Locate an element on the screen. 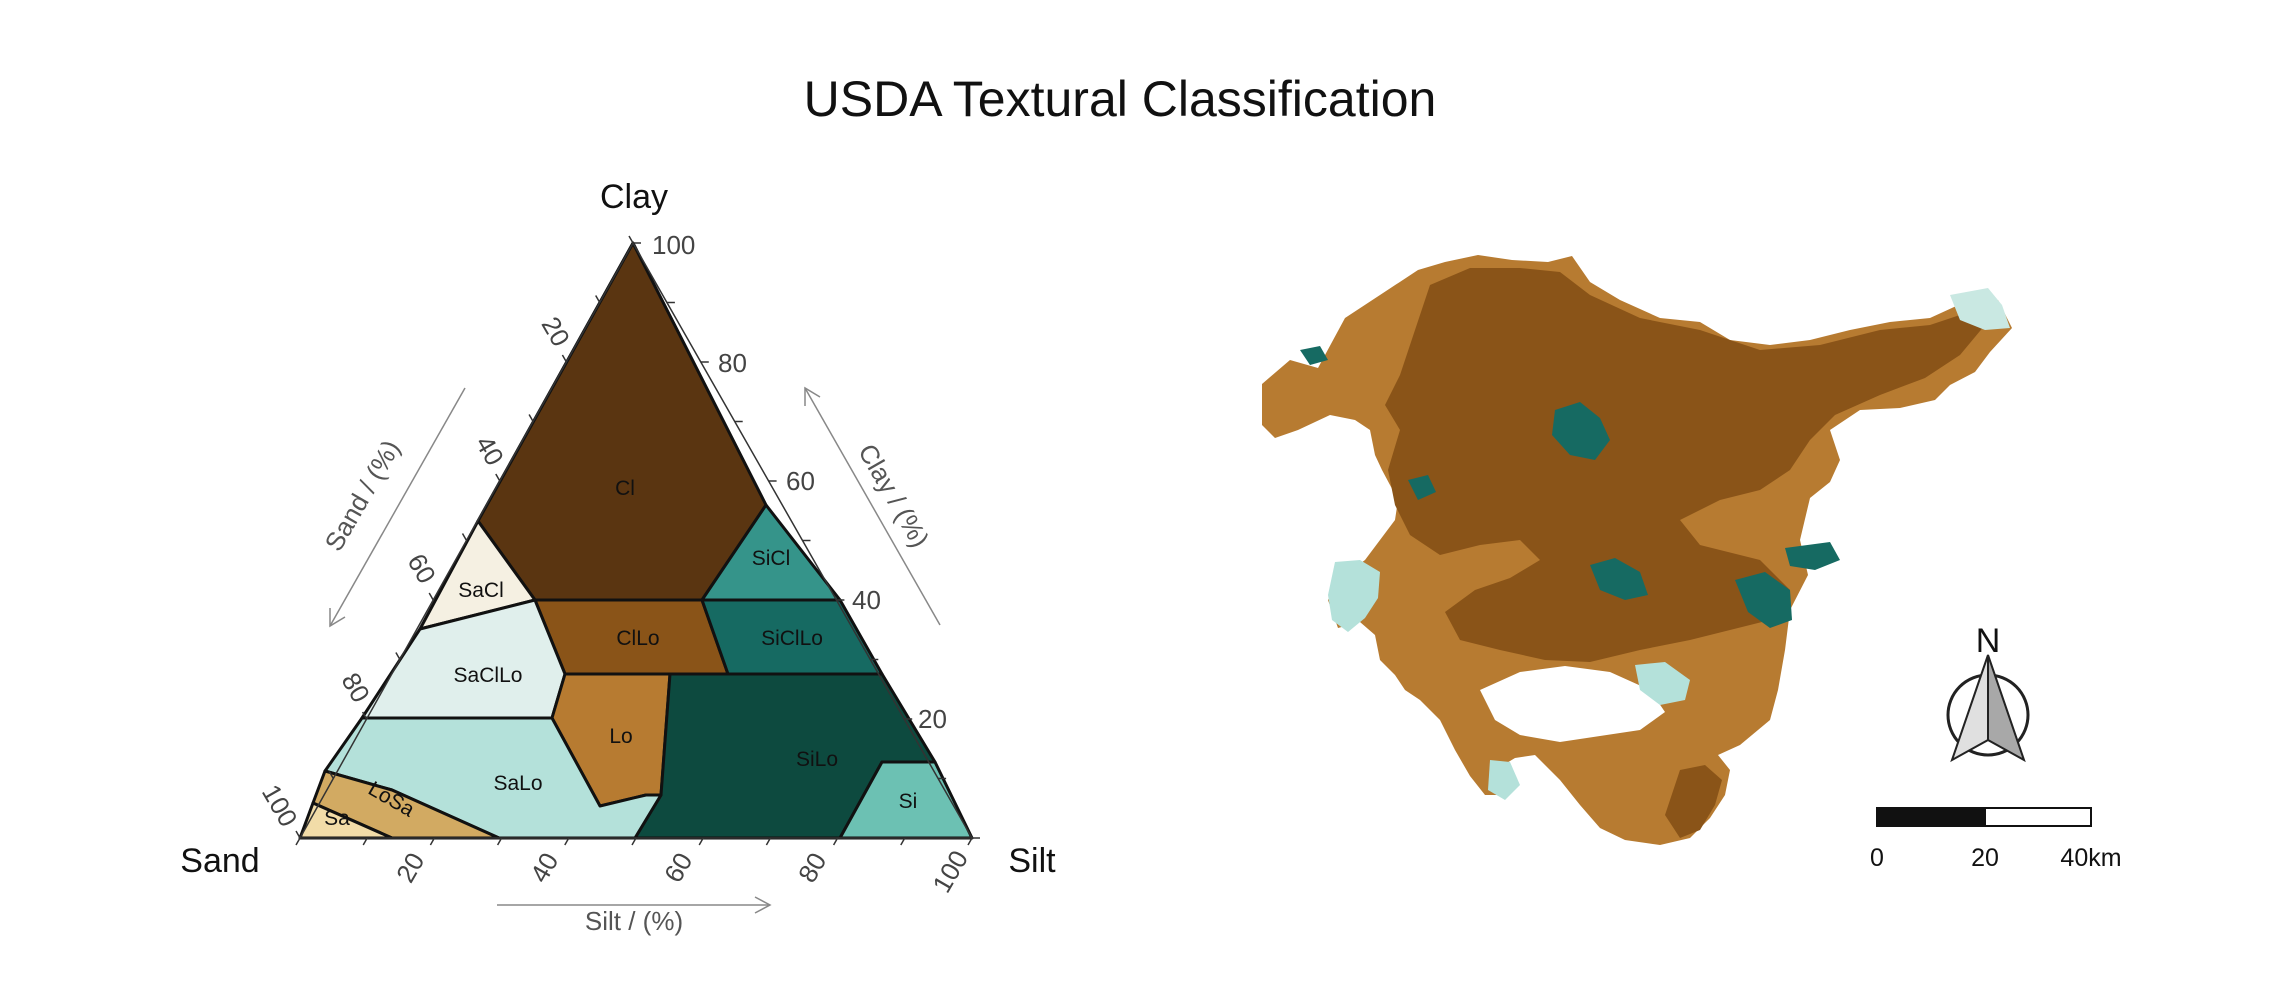  silt-tick-100: 100 is located at coordinates (950, 871).